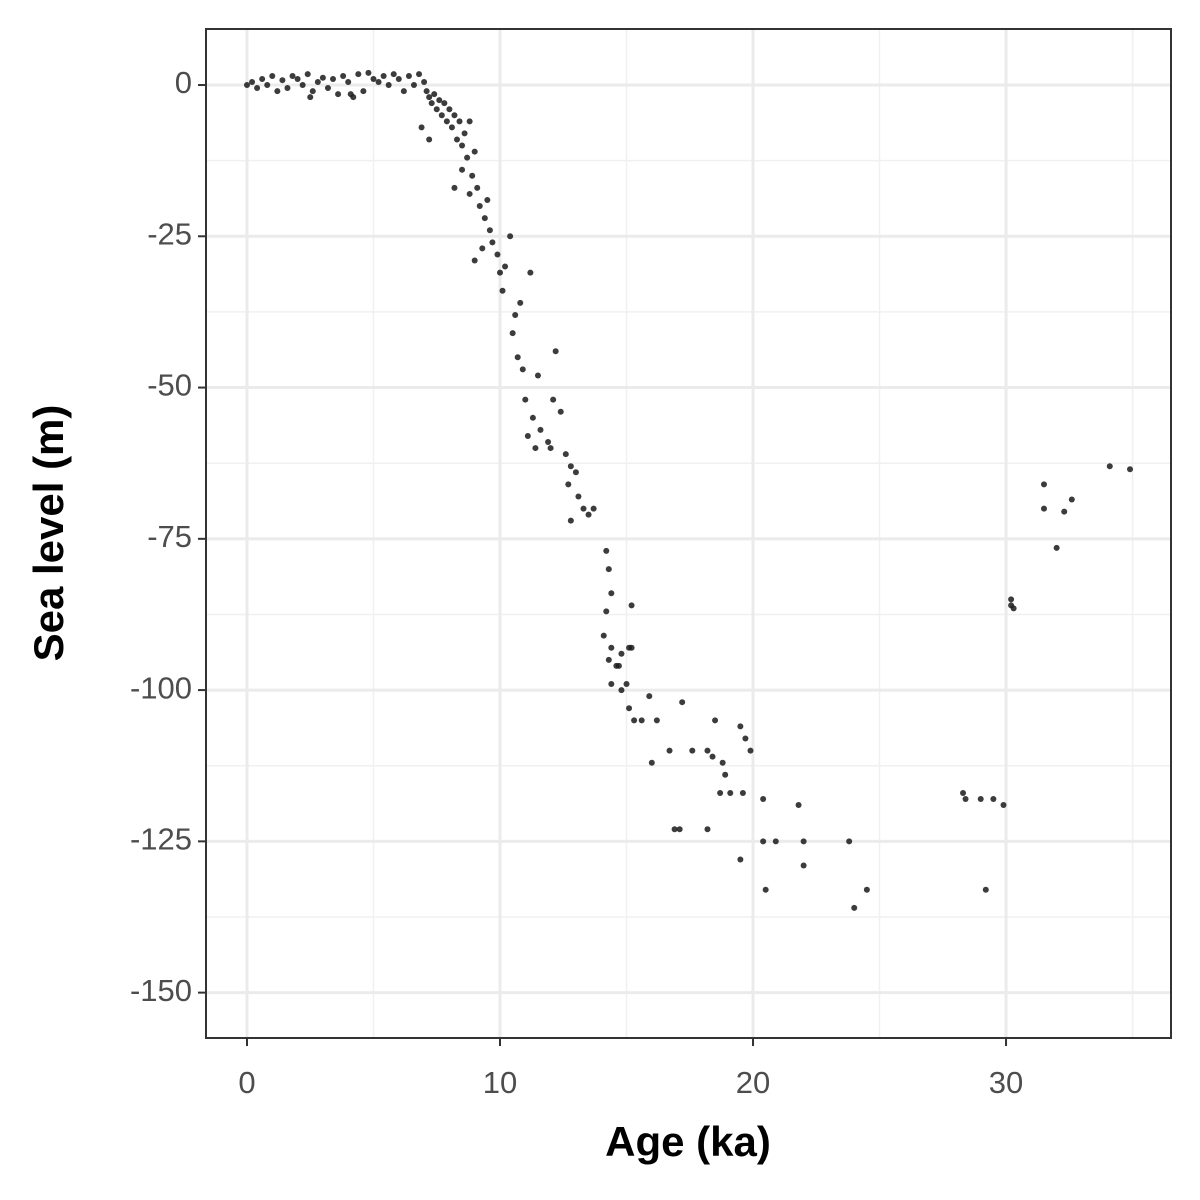  Describe the element at coordinates (169, 385) in the screenshot. I see `y-tick-label: -50` at that location.